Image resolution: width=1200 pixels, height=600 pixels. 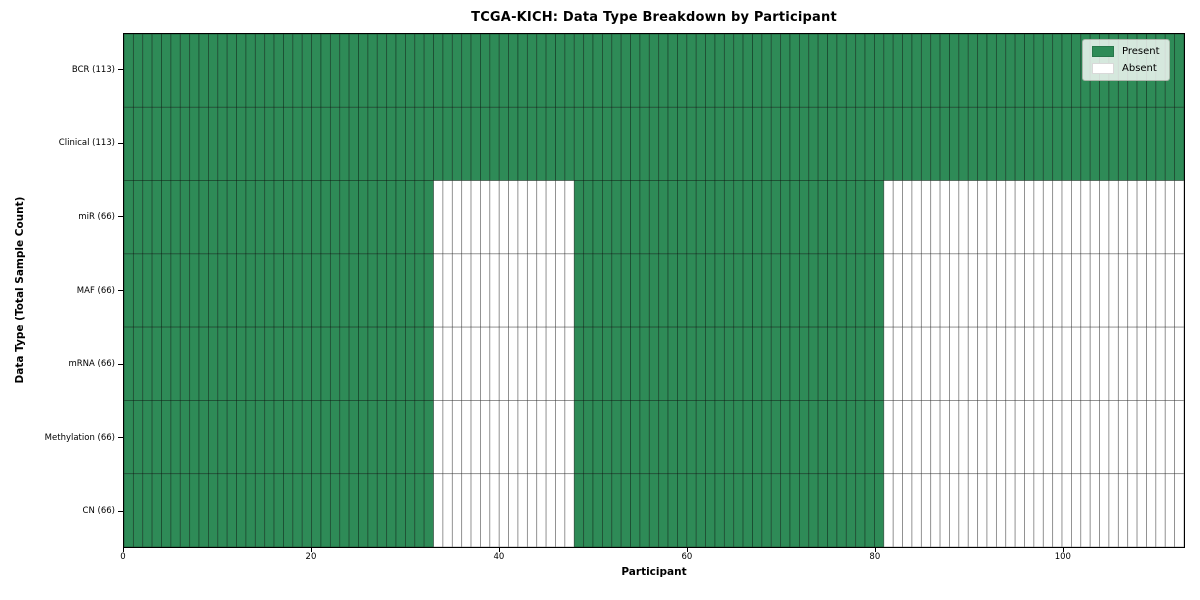 What do you see at coordinates (123, 557) in the screenshot?
I see `x-tick-label: 0` at bounding box center [123, 557].